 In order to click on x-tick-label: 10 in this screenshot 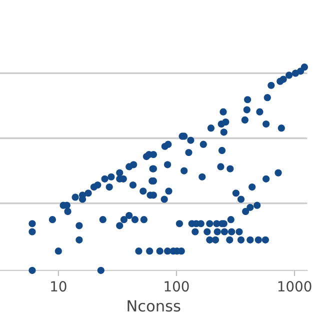, I will do `click(58, 286)`.